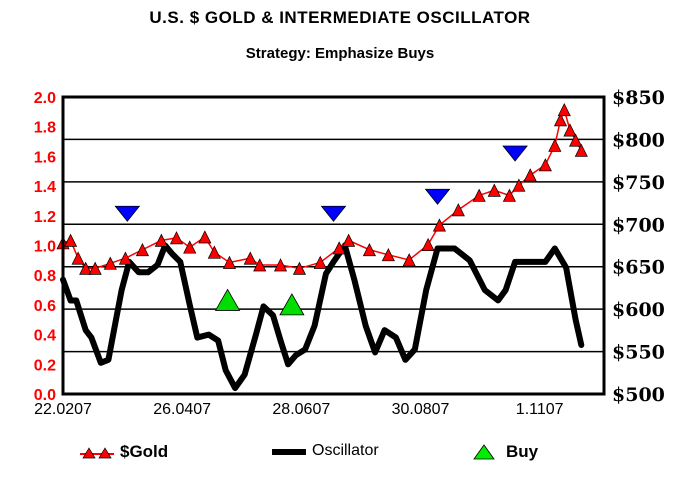  Describe the element at coordinates (484, 452) in the screenshot. I see `legend-buy-marker-icon` at that location.